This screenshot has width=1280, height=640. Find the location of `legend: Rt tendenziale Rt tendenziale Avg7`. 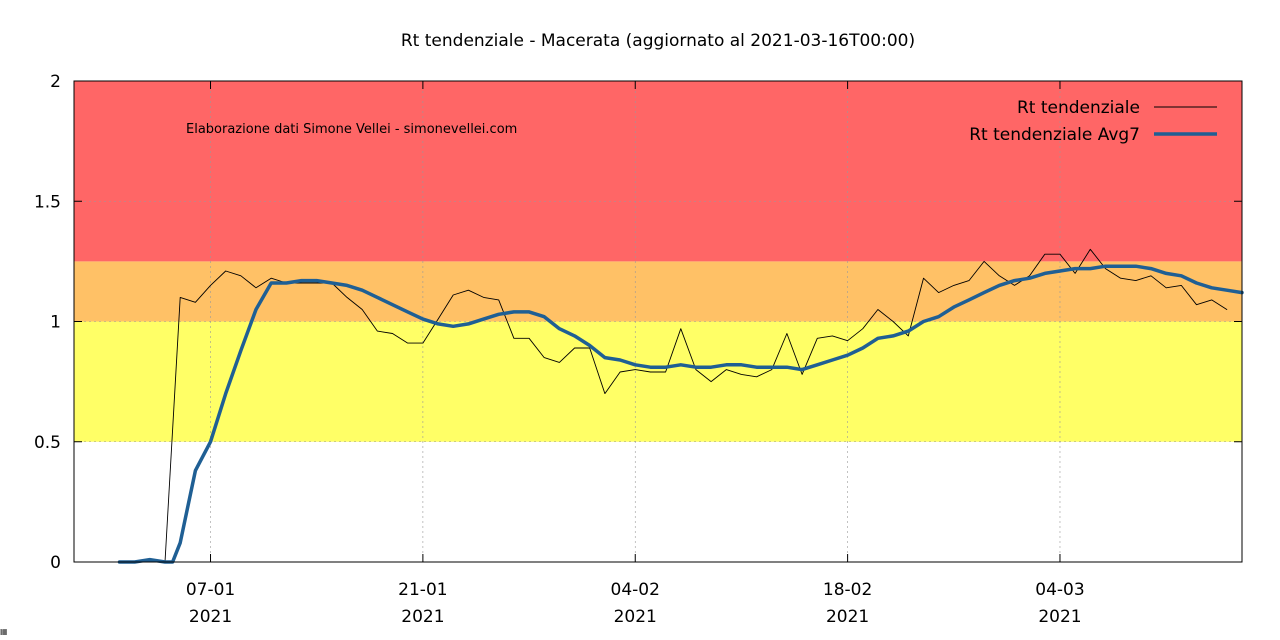

legend: Rt tendenziale Rt tendenziale Avg7 is located at coordinates (1093, 121).